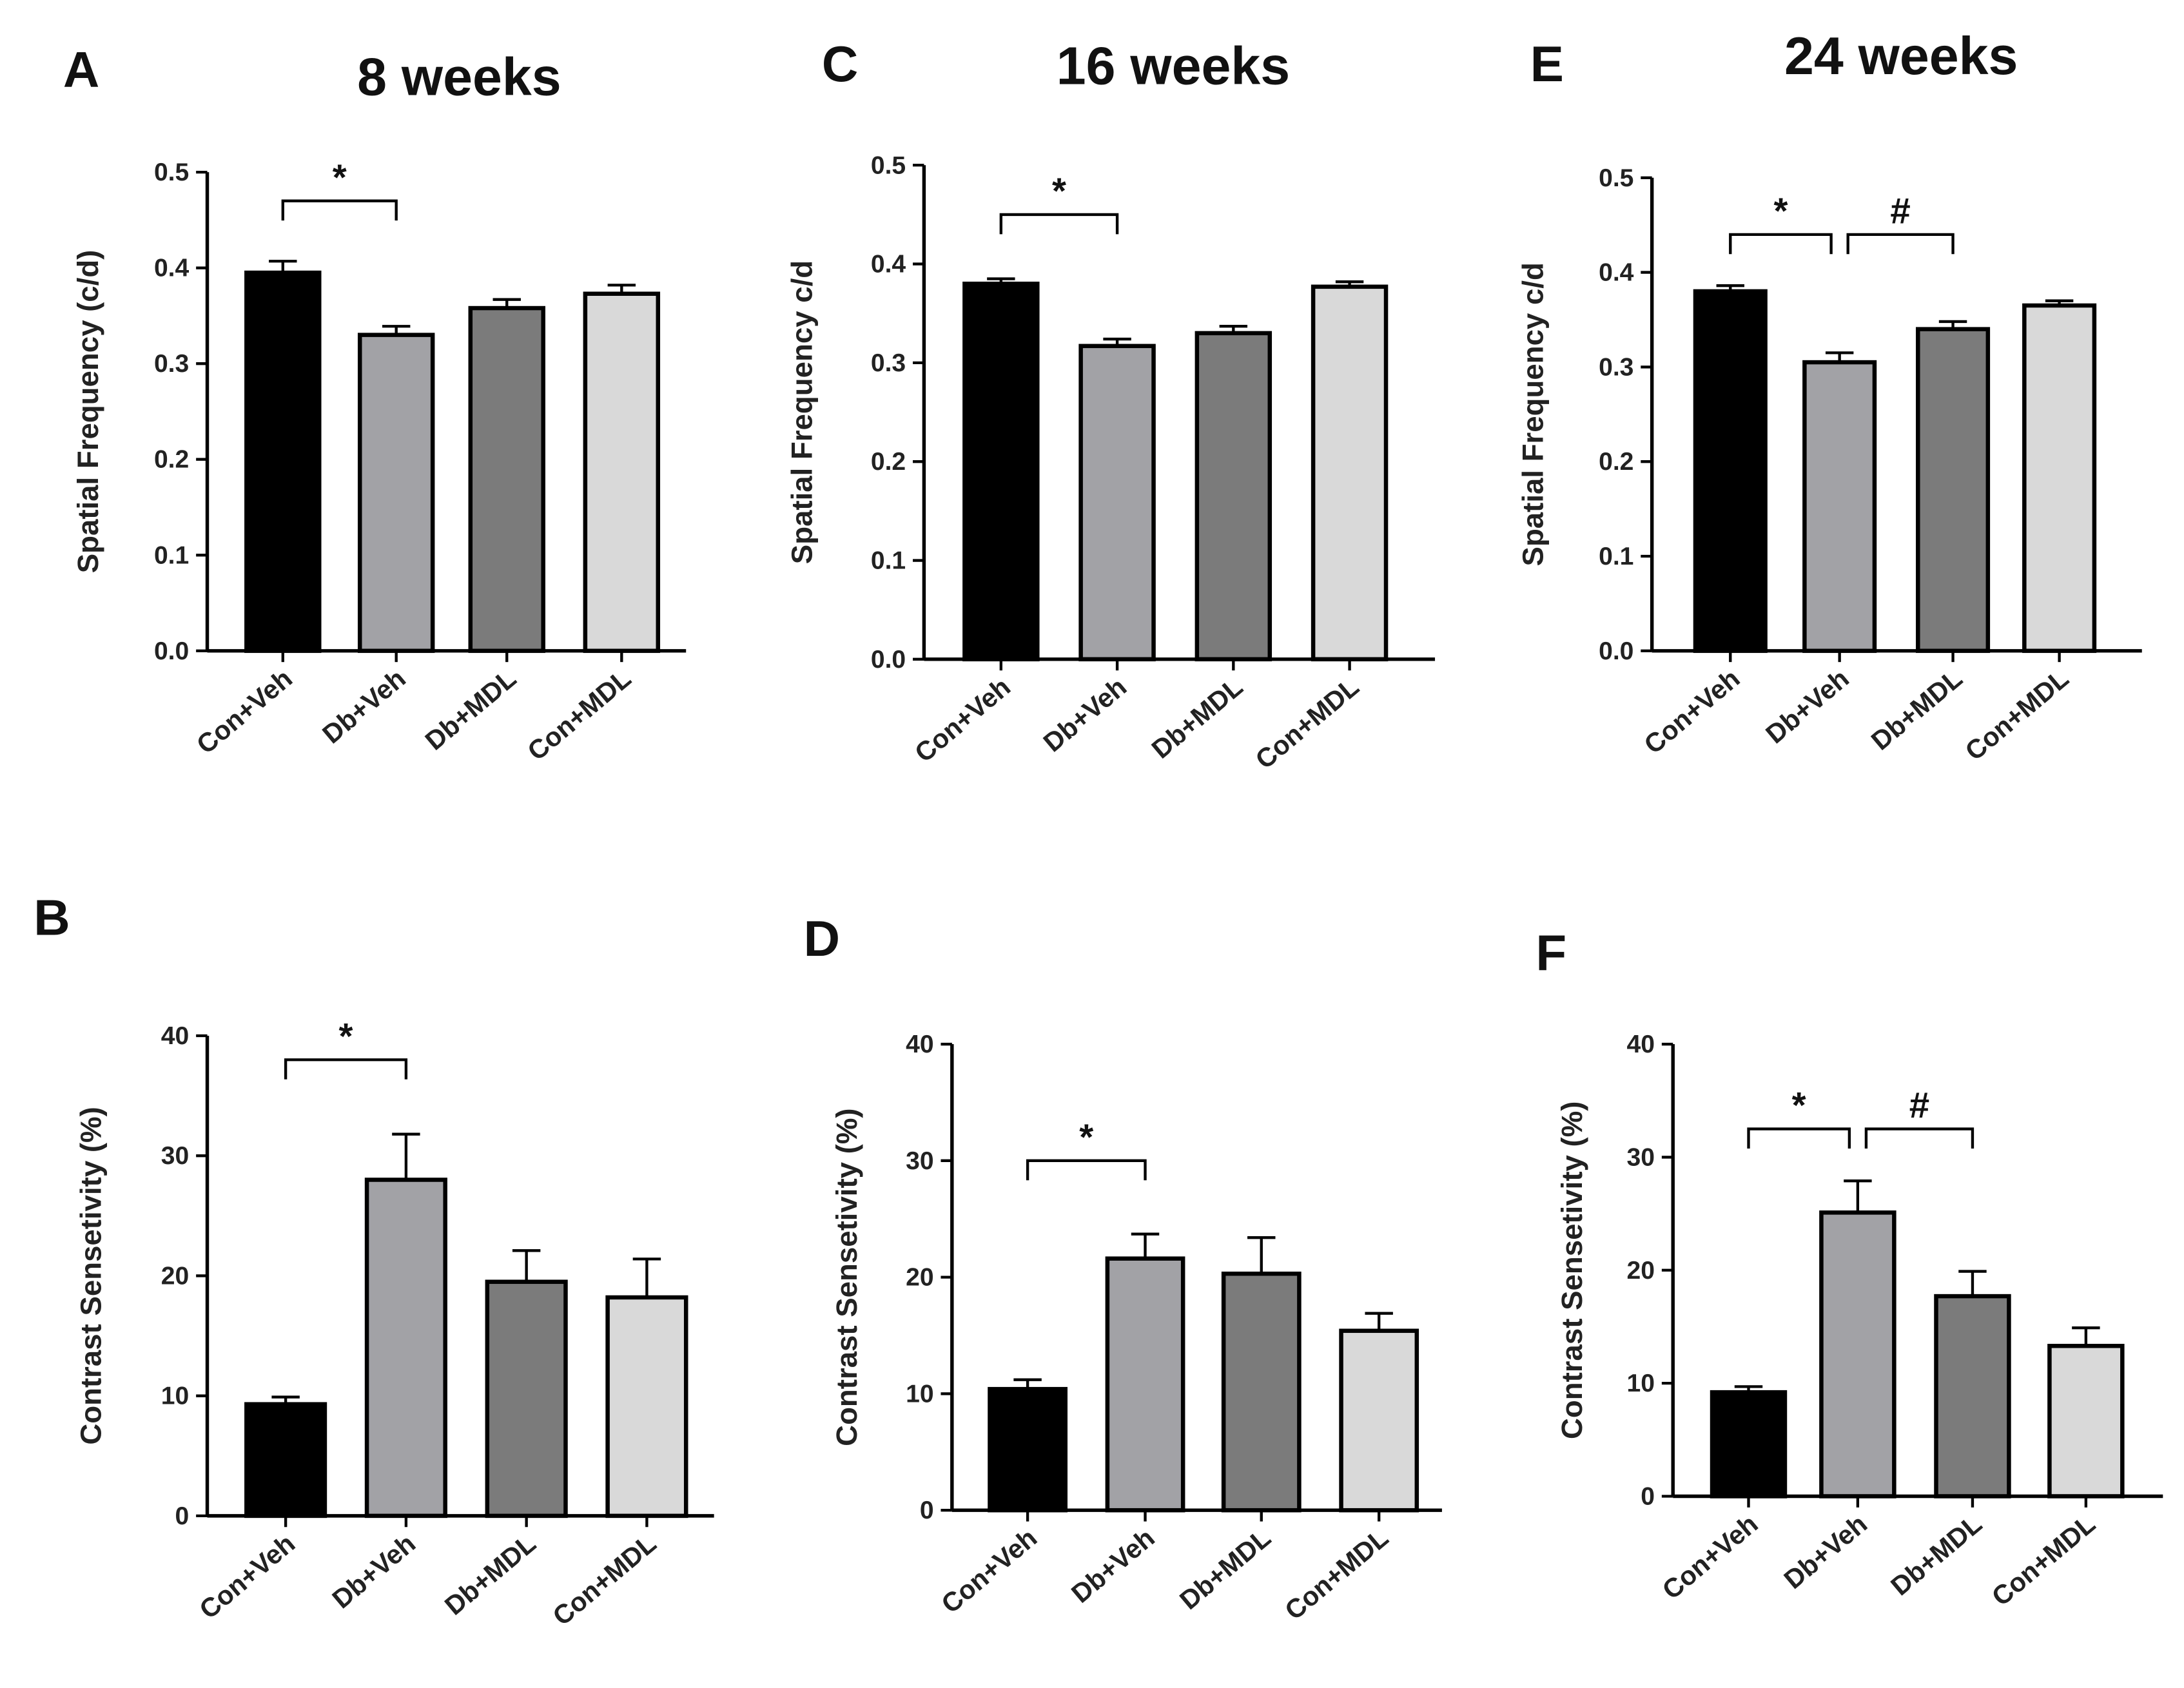 The width and height of the screenshot is (2184, 1688). What do you see at coordinates (1901, 56) in the screenshot?
I see `panel-title: 24 weeks` at bounding box center [1901, 56].